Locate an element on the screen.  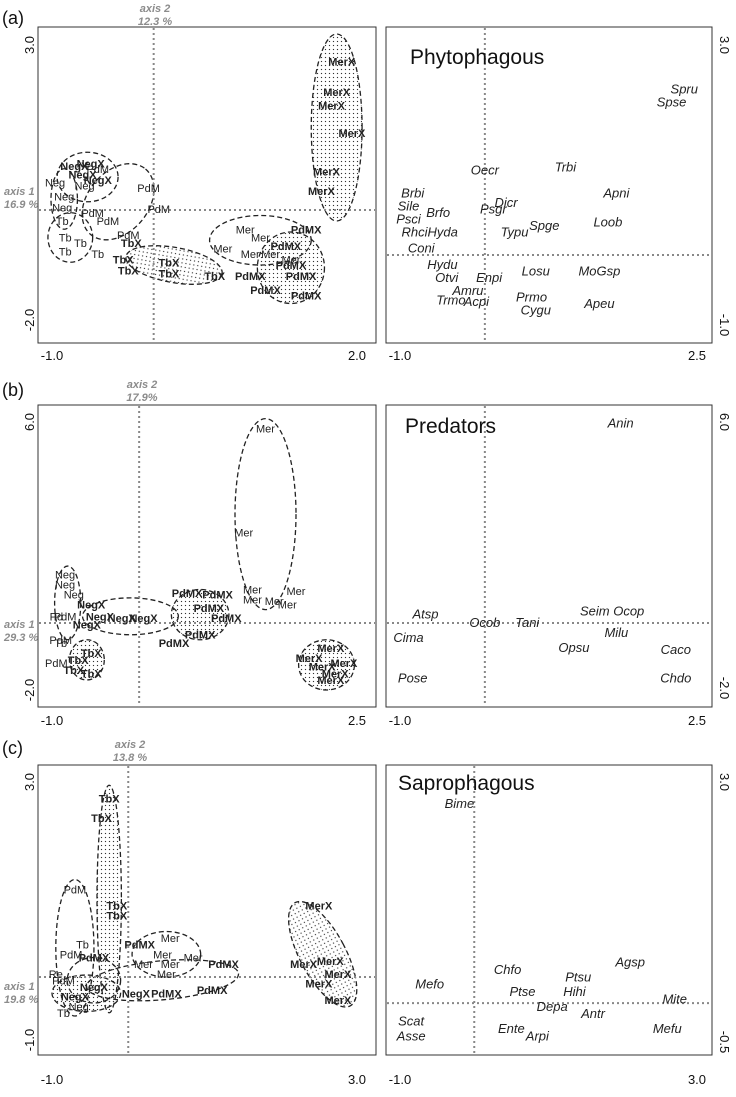
species-label: Asse is located at coordinates (411, 1035).